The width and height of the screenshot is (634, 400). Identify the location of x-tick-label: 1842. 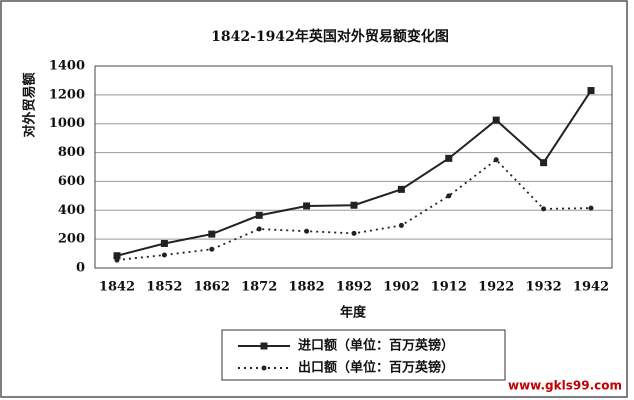
(117, 287).